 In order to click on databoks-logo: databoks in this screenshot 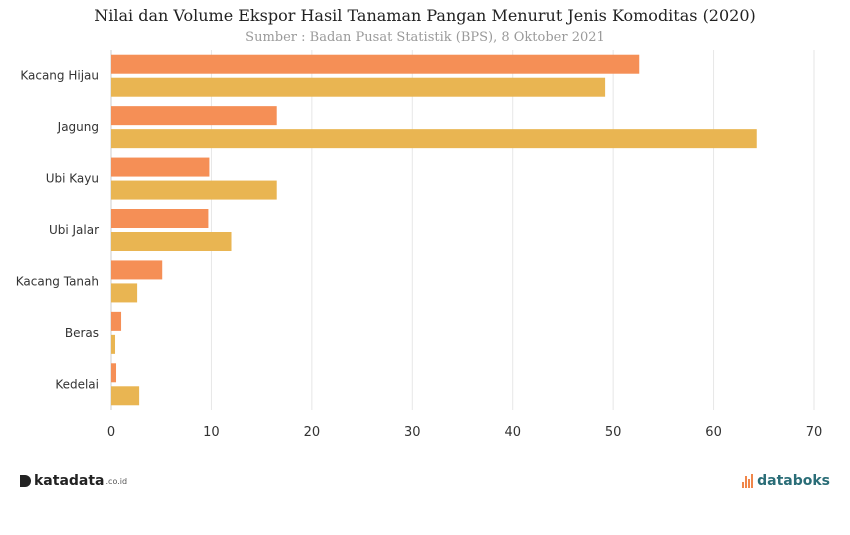, I will do `click(786, 481)`.